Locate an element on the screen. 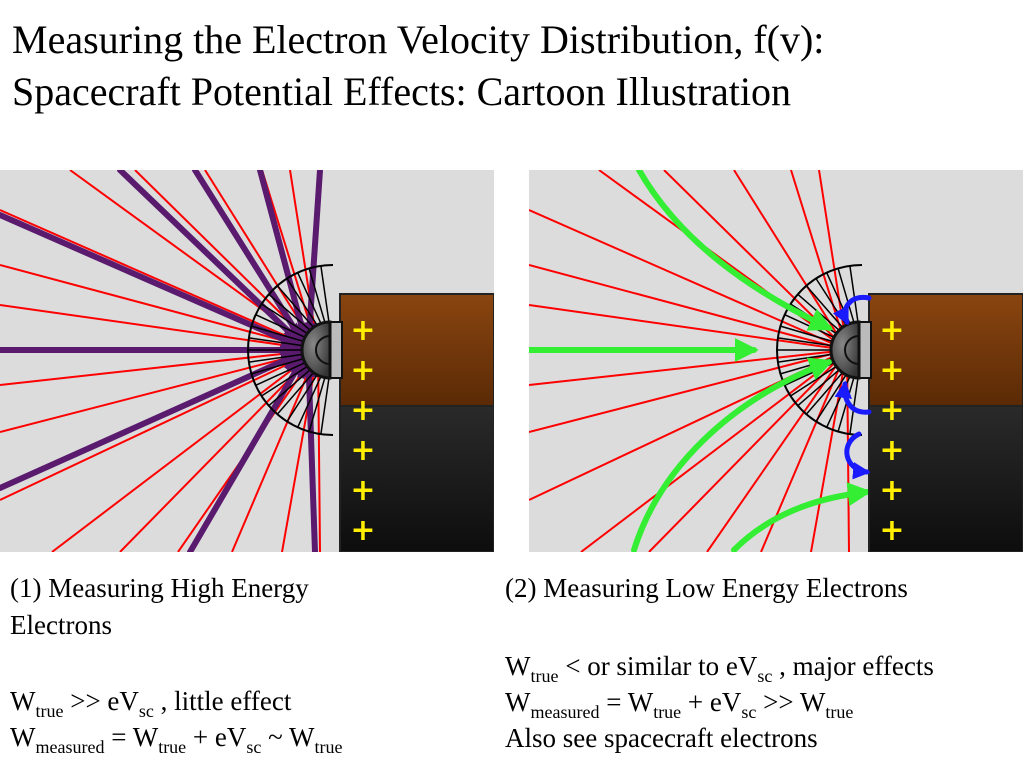  detector-acceptance-fan is located at coordinates (290, 350).